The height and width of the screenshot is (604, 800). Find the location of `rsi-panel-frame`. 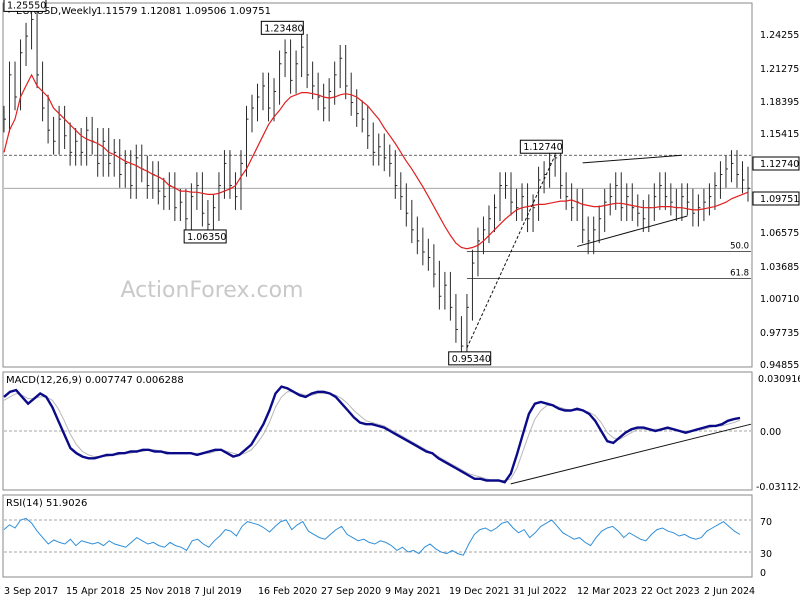

rsi-panel-frame is located at coordinates (377, 536).